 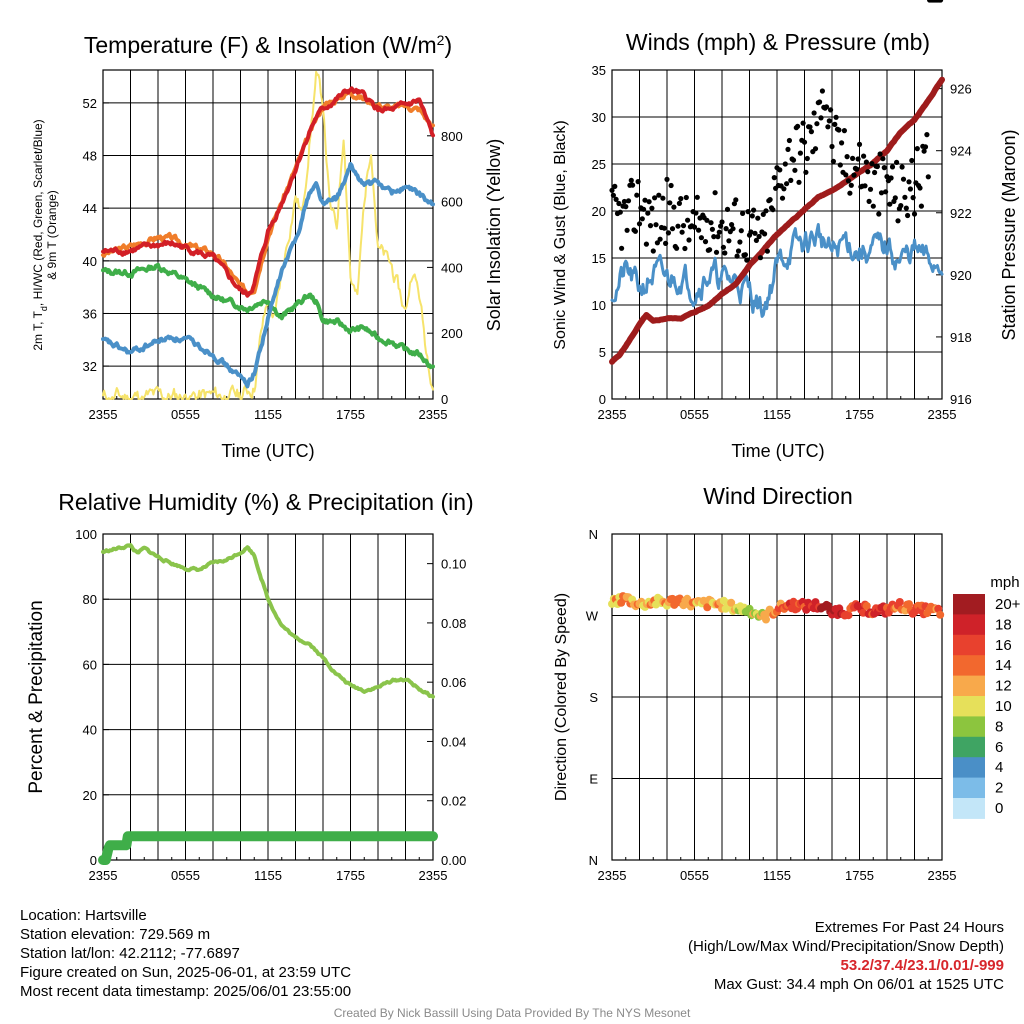 What do you see at coordinates (593, 779) in the screenshot?
I see `dir-ytick-label: E` at bounding box center [593, 779].